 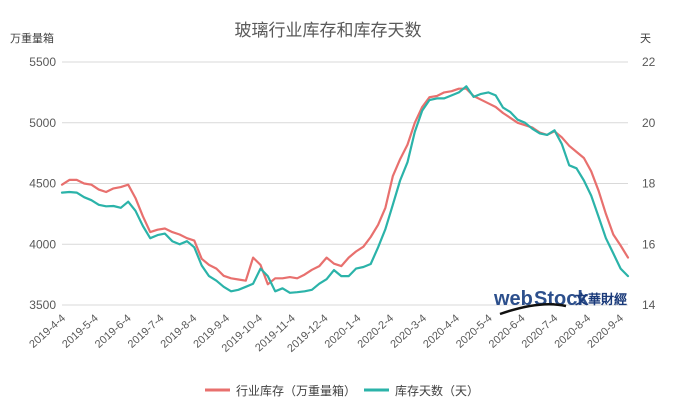 What do you see at coordinates (649, 62) in the screenshot?
I see `right-tick-label: 22` at bounding box center [649, 62].